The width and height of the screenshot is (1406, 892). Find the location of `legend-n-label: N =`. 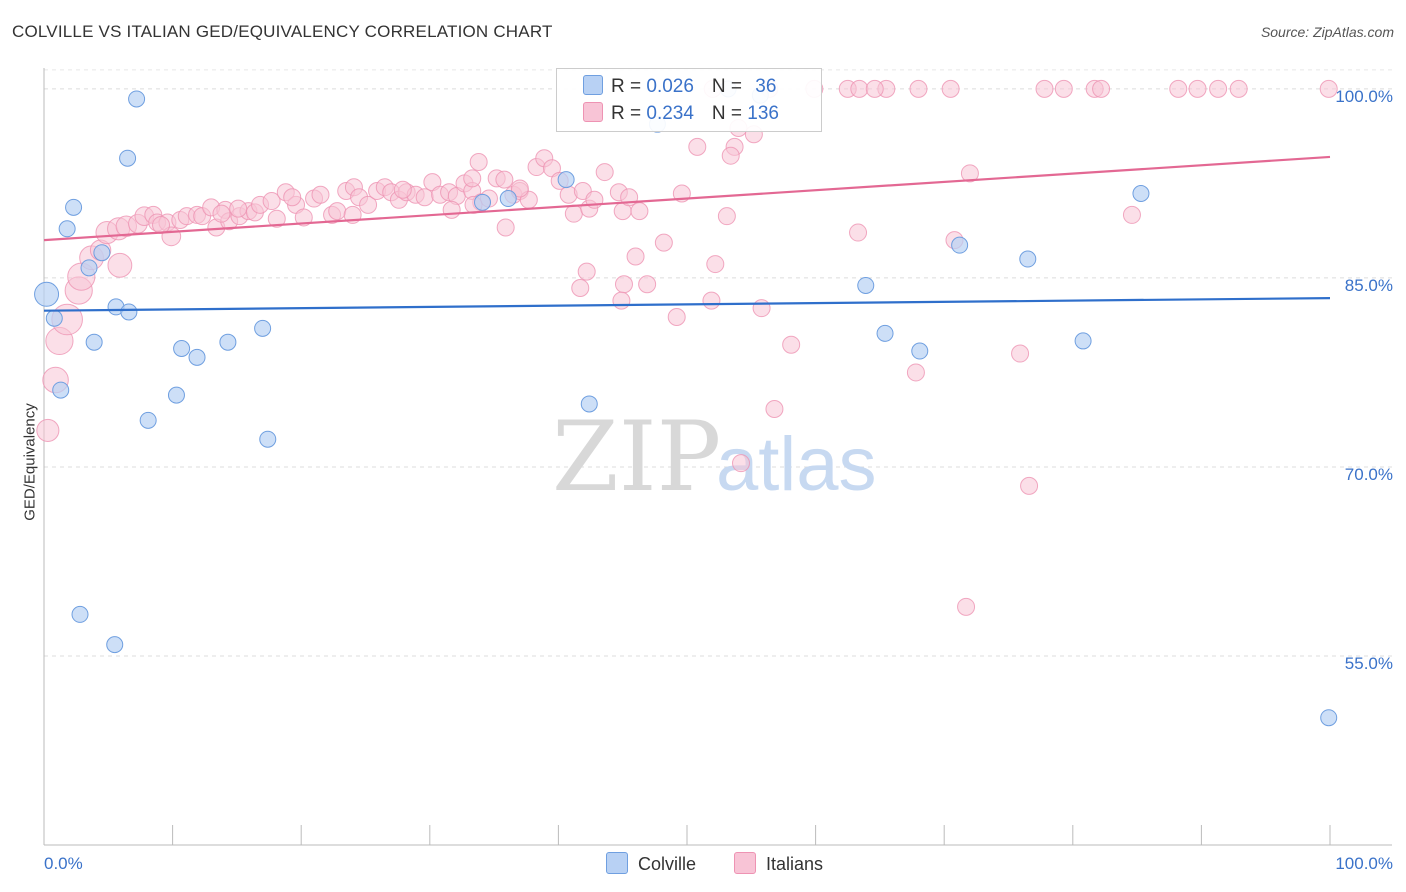

legend-n-label: N = is located at coordinates (729, 113).